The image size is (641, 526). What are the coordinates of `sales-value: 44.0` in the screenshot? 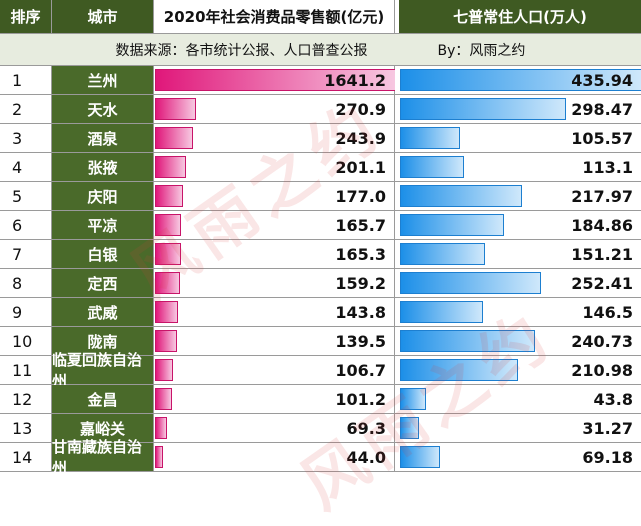 It's located at (366, 457).